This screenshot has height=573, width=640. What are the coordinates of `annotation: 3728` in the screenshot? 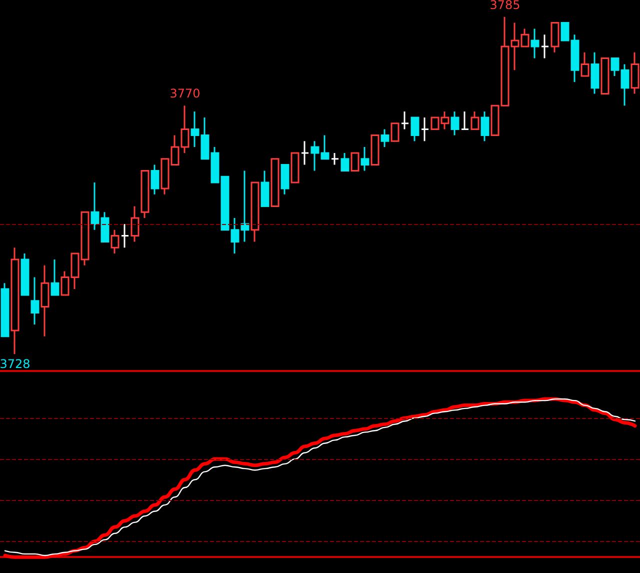 It's located at (15, 364).